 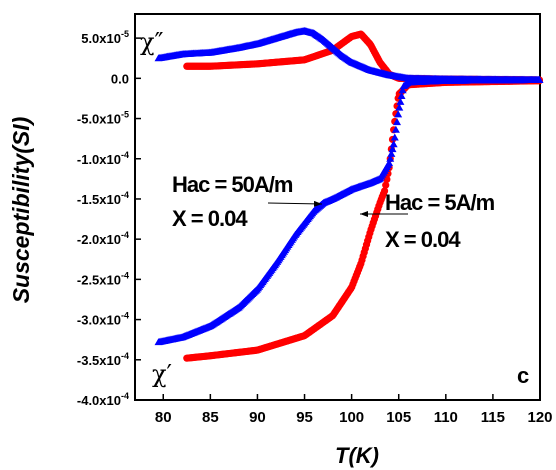 I want to click on arrow-to-blue-curve, so click(x=295, y=203).